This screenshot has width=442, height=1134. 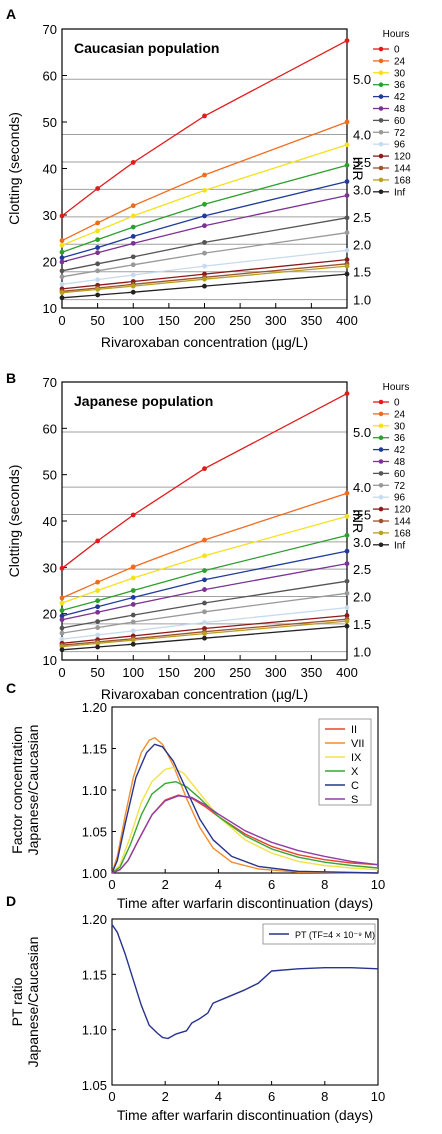 I want to click on panel-a-legend-label: 72, so click(x=400, y=133).